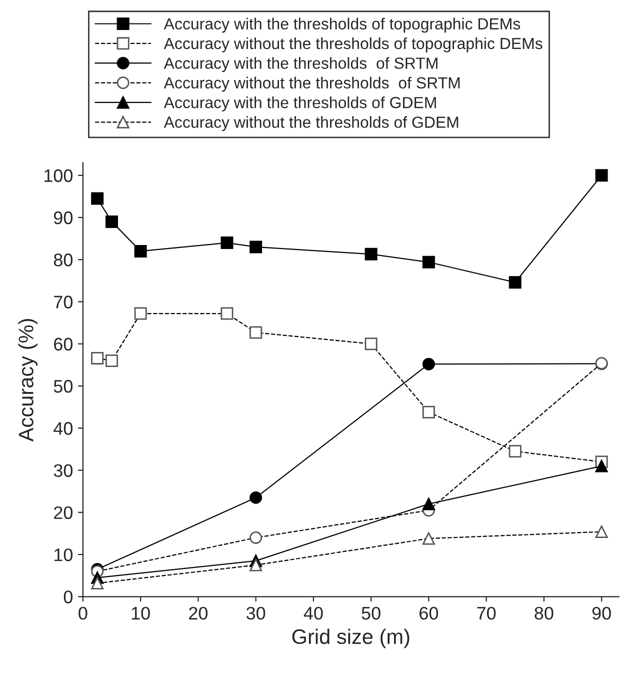 This screenshot has height=678, width=638. Describe the element at coordinates (342, 25) in the screenshot. I see `legend-label: Accuracy with the thresholds of topographic DEMs` at that location.